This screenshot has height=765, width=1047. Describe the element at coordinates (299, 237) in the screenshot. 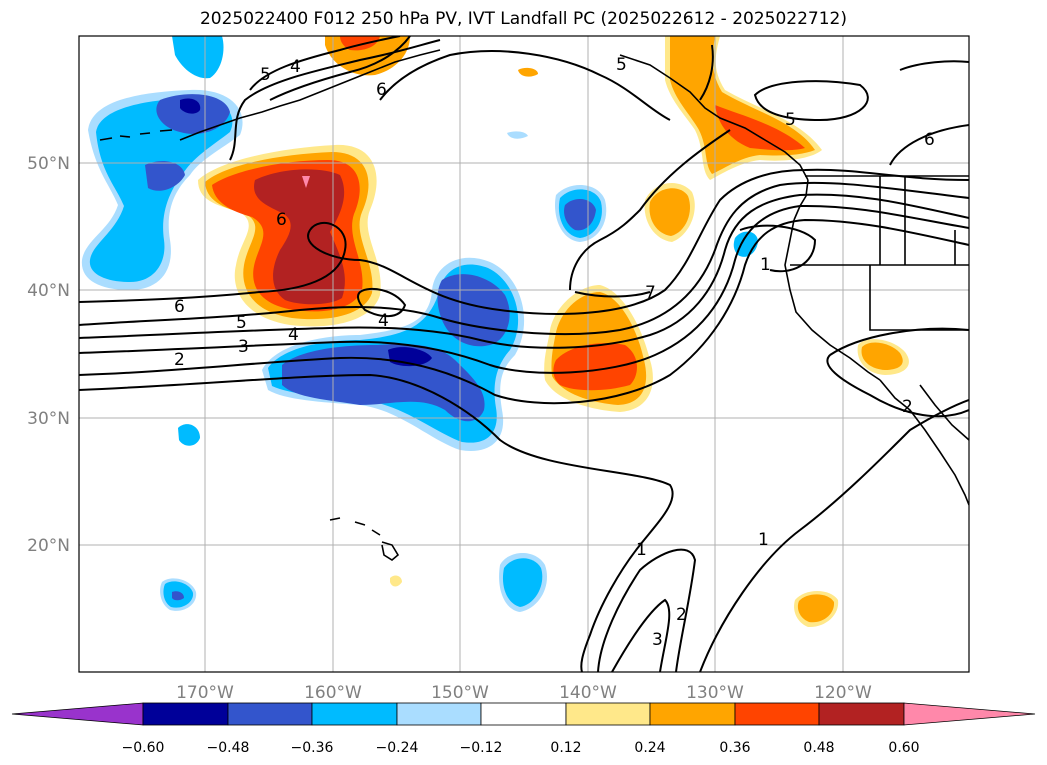

I see `fill-blob-w-dark` at that location.